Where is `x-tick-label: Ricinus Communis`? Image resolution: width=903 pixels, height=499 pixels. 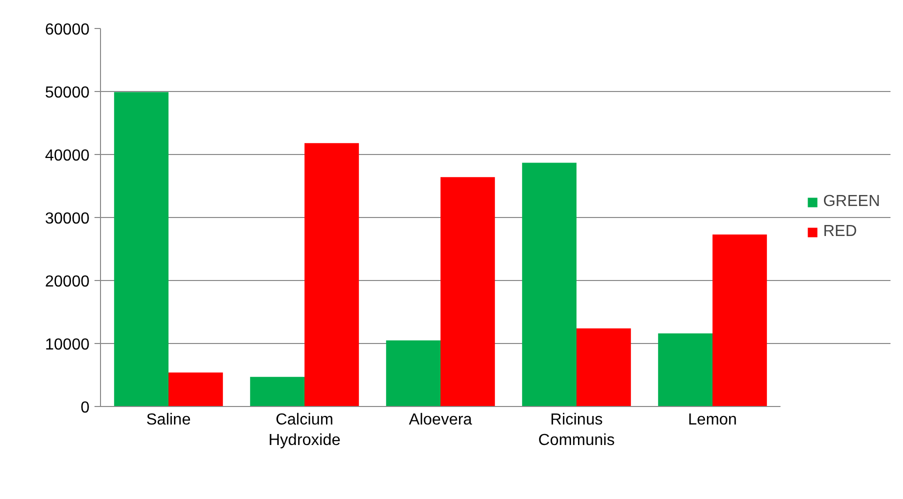
x-tick-label: Ricinus Communis is located at coordinates (576, 430).